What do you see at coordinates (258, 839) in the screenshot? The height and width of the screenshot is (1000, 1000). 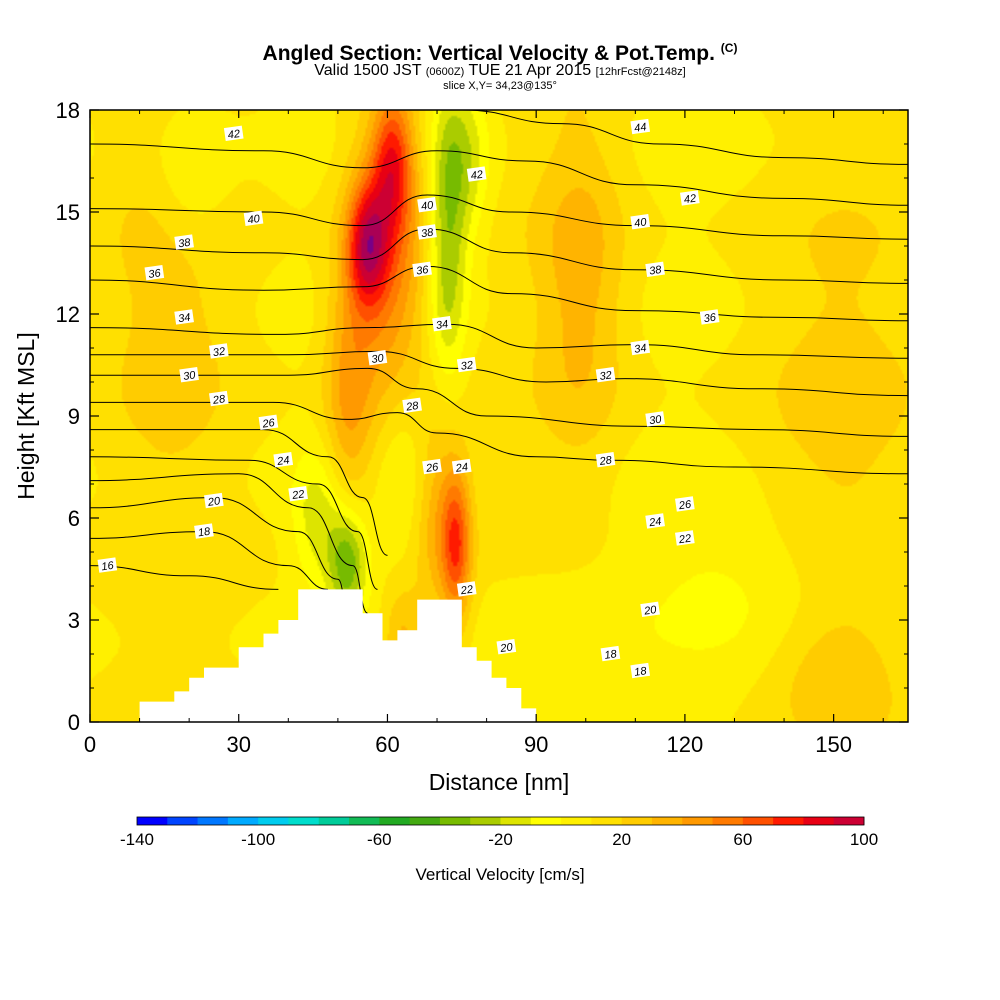 I see `colorbar-label: -100` at bounding box center [258, 839].